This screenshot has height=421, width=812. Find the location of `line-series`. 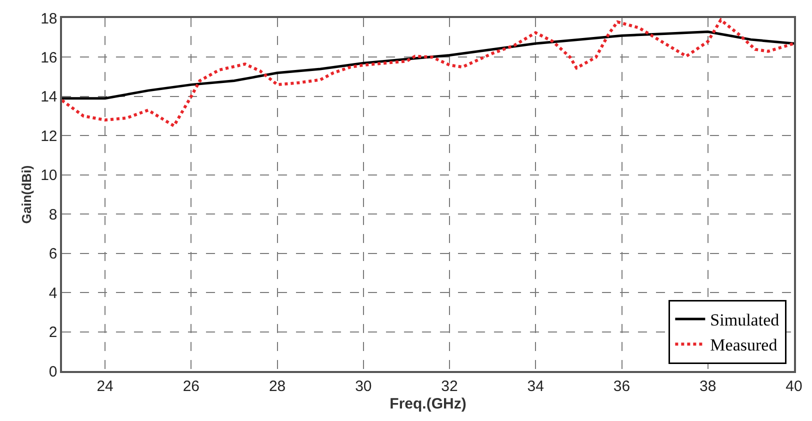

line-series is located at coordinates (428, 65).